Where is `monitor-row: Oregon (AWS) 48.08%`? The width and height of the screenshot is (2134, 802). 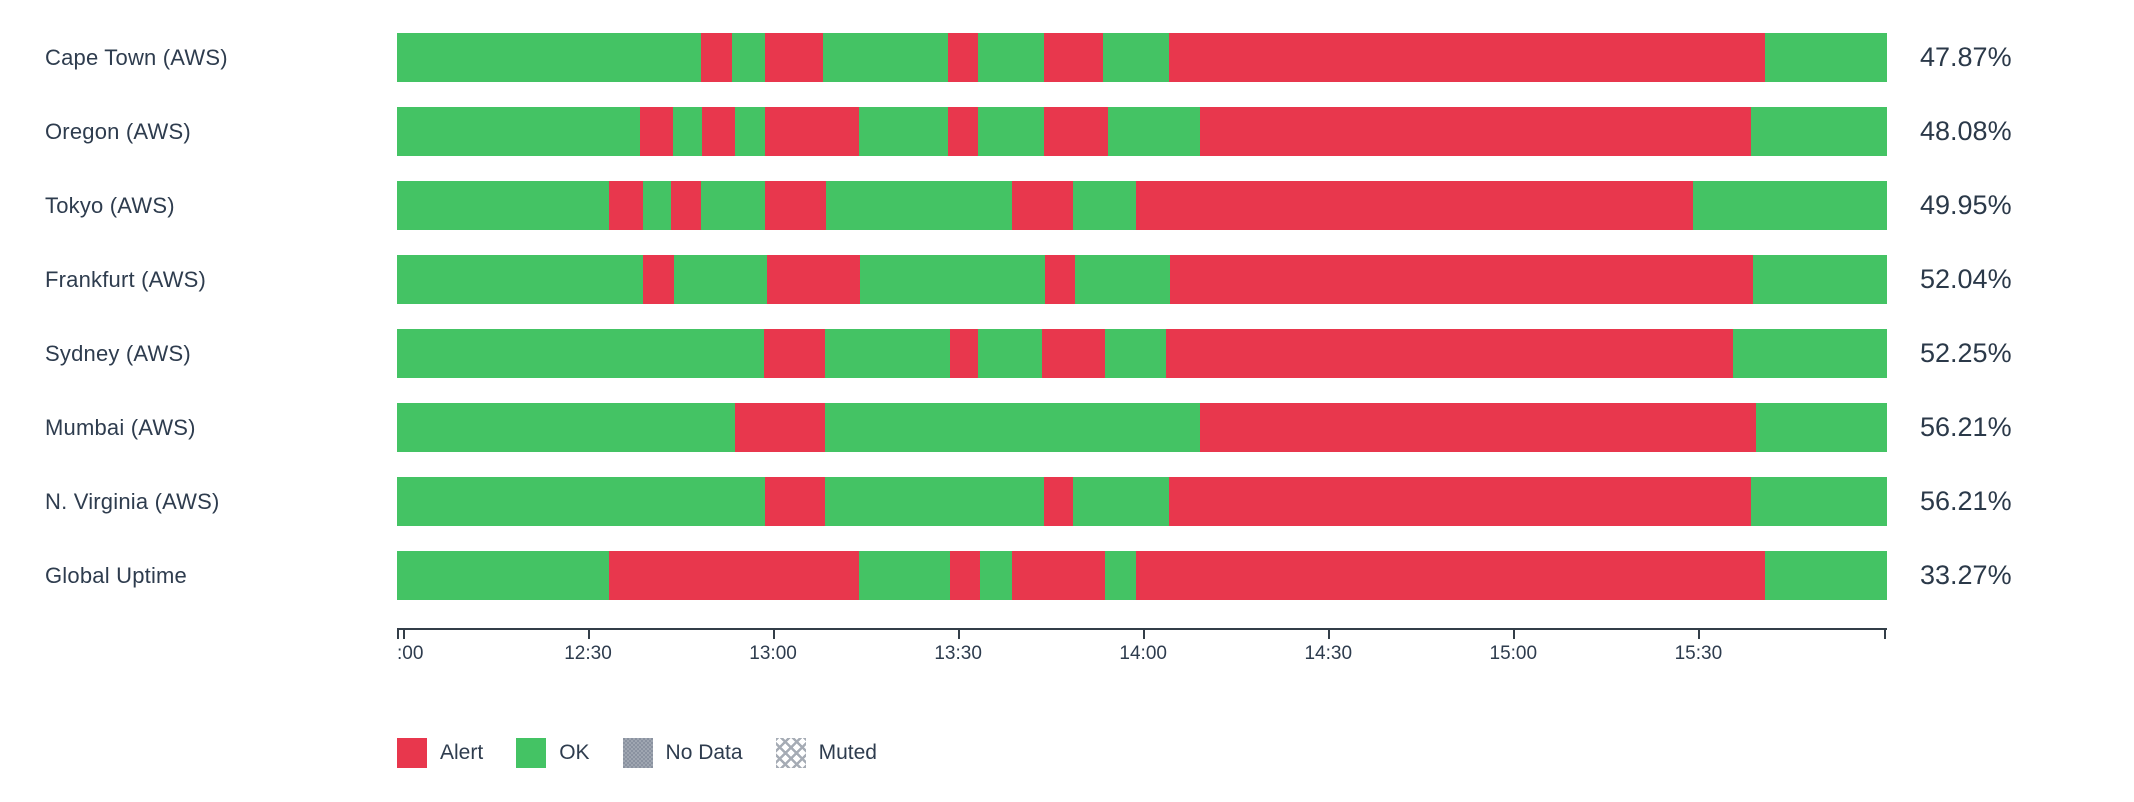
monitor-row: Oregon (AWS) 48.08% is located at coordinates (1067, 131).